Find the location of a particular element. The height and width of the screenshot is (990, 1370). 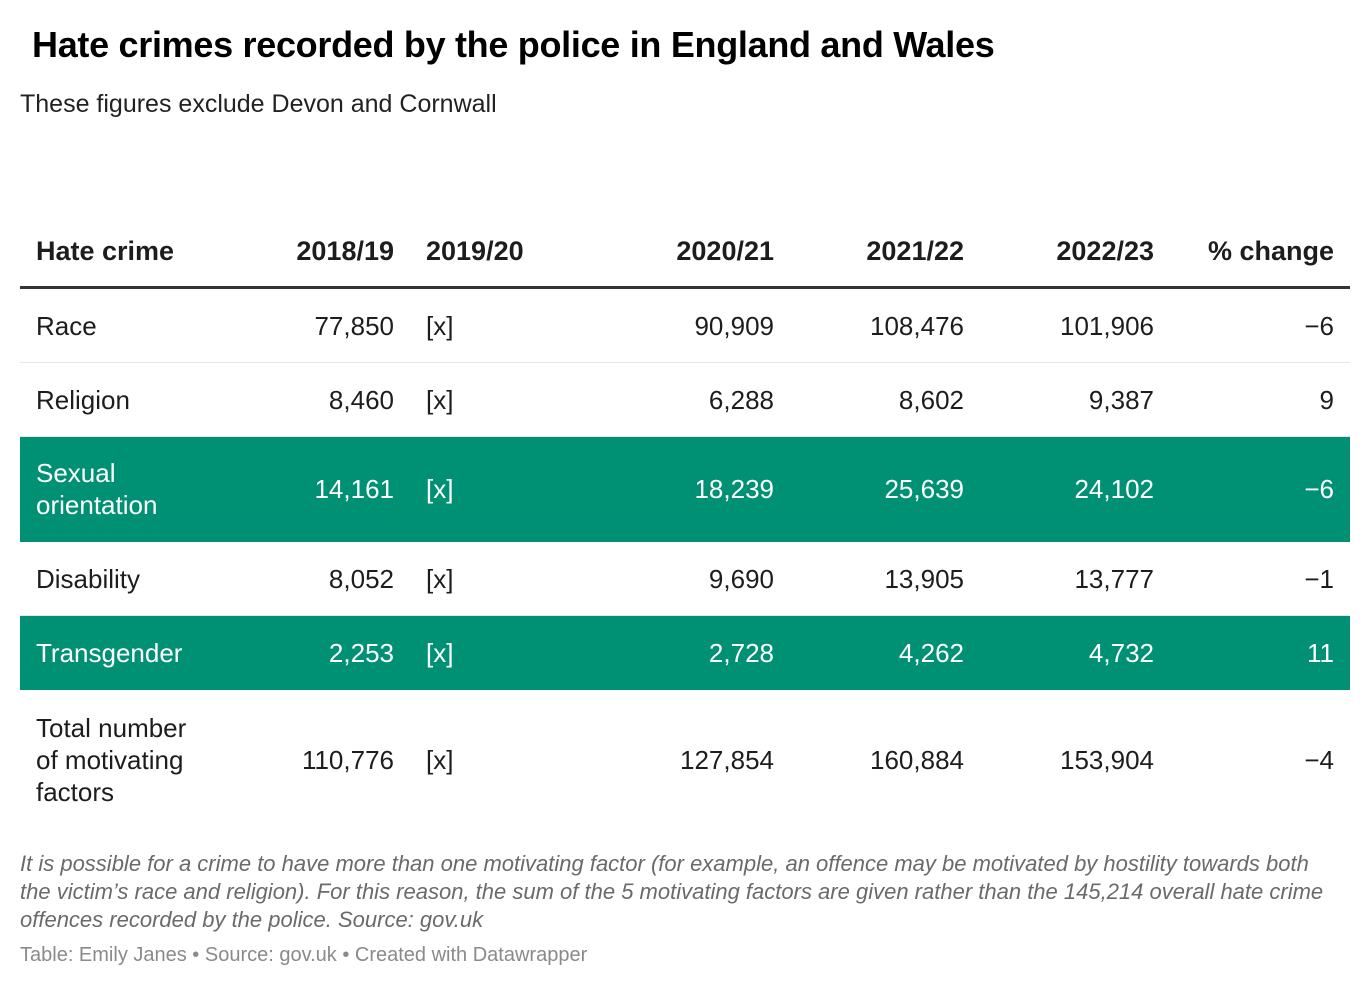

cell-2020-21: 18,239 is located at coordinates (695, 489).